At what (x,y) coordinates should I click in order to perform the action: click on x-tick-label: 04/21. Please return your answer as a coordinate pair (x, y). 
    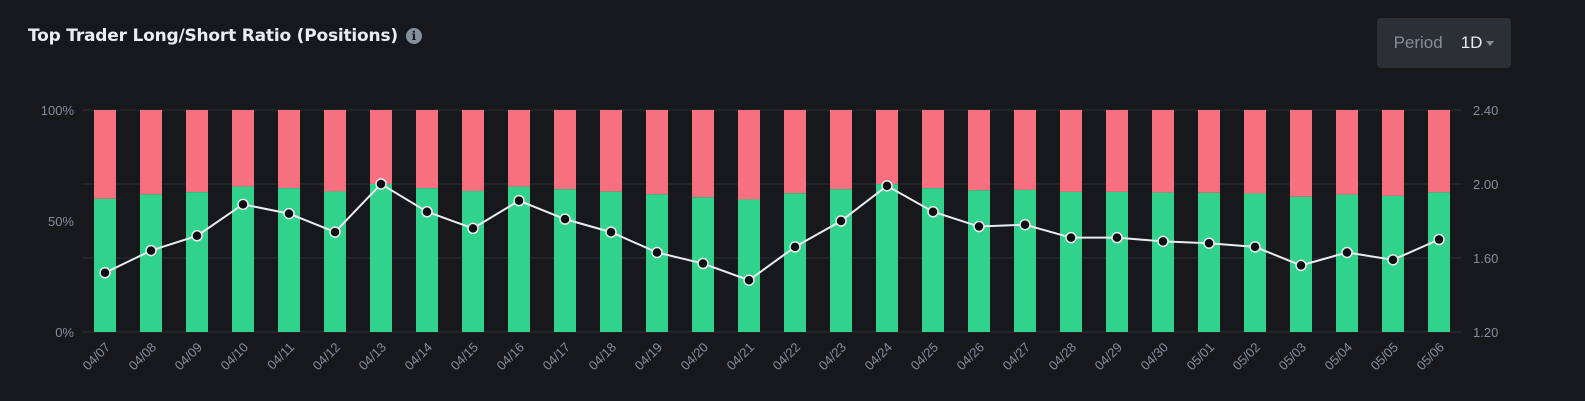
    Looking at the image, I should click on (741, 357).